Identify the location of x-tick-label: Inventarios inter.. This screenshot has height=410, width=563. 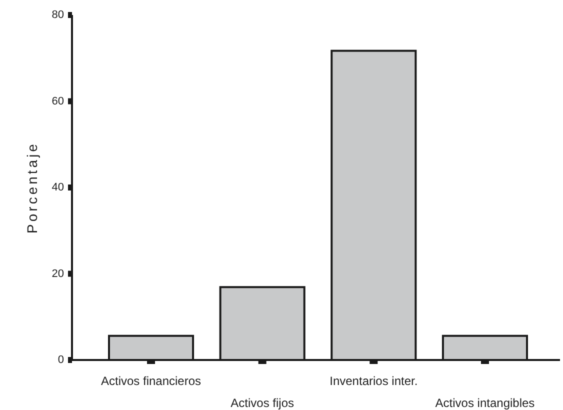
(374, 381).